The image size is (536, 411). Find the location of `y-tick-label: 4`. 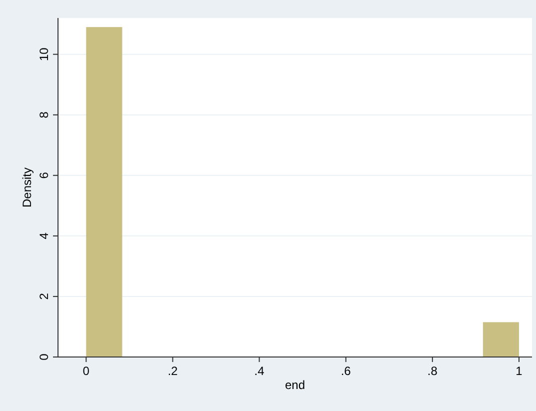

y-tick-label: 4 is located at coordinates (44, 236).